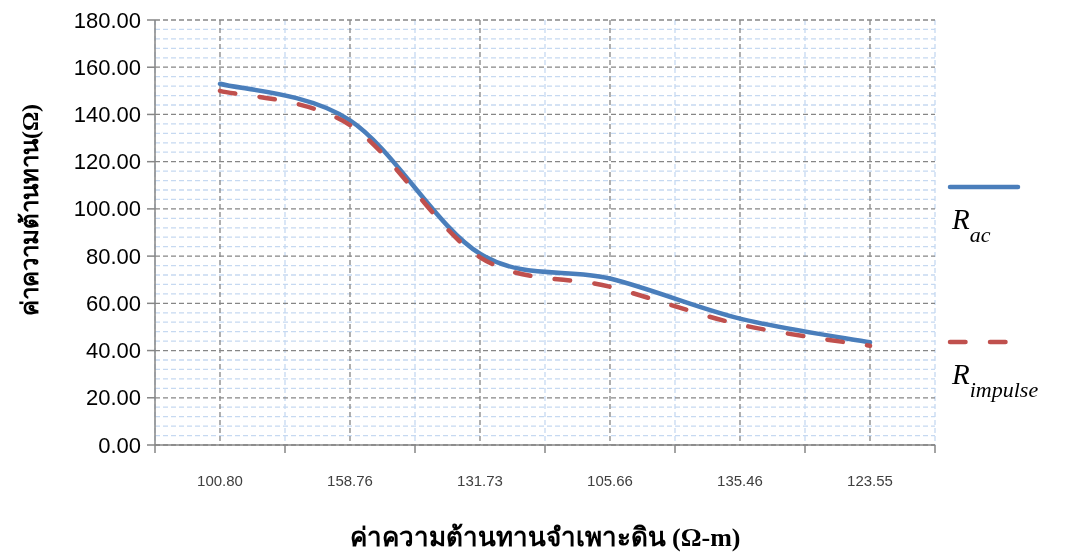 This screenshot has width=1067, height=558. I want to click on legend-label: R$_{ac}$, so click(971, 225).